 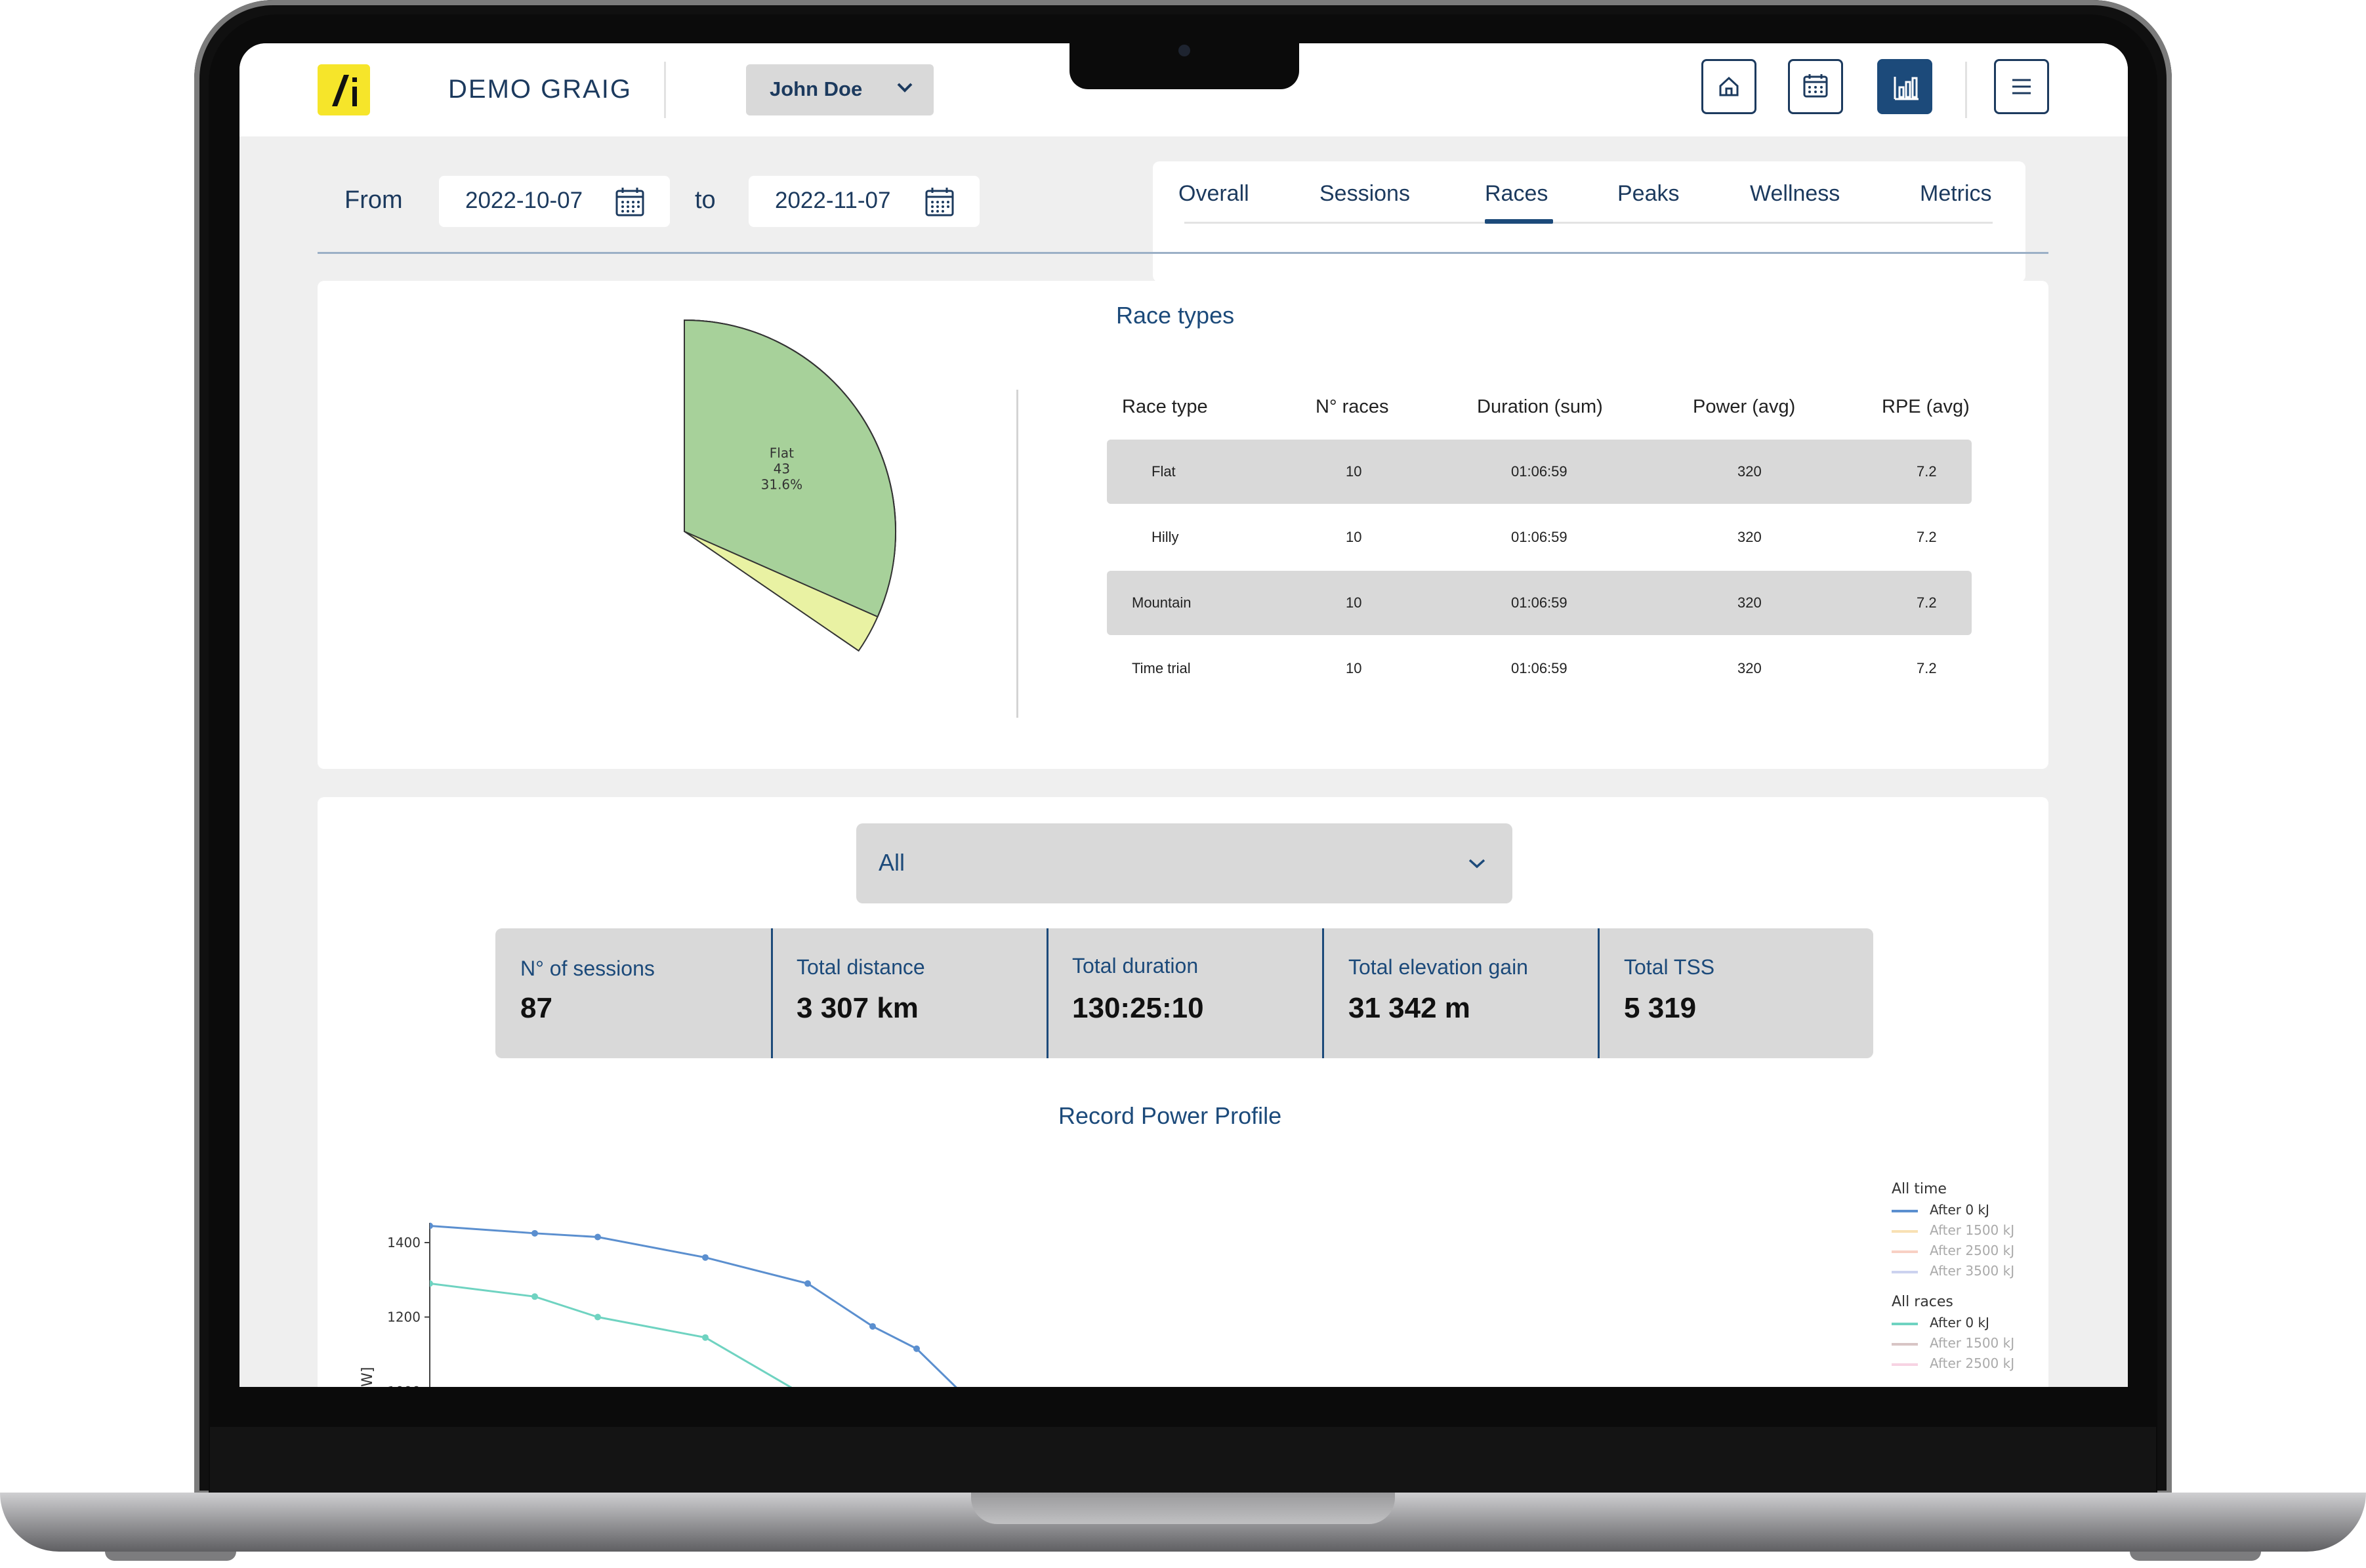 What do you see at coordinates (404, 1317) in the screenshot?
I see `y-tick-label: 1200` at bounding box center [404, 1317].